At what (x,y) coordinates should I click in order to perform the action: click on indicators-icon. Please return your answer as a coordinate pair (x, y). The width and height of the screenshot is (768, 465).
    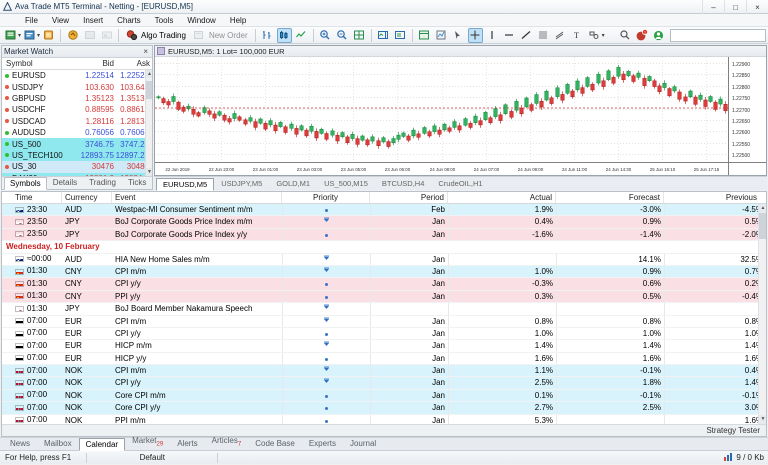
    Looking at the image, I should click on (441, 35).